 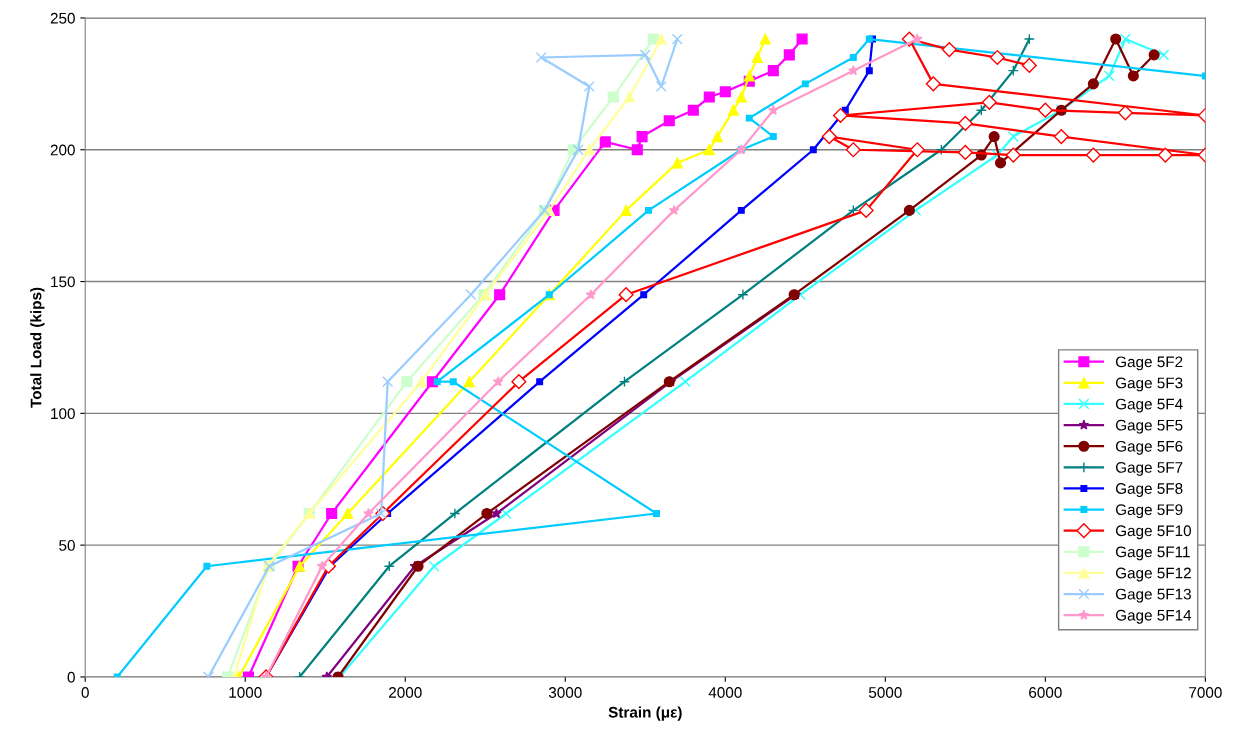 I want to click on legend-label: Gage 5F5, so click(x=1149, y=426).